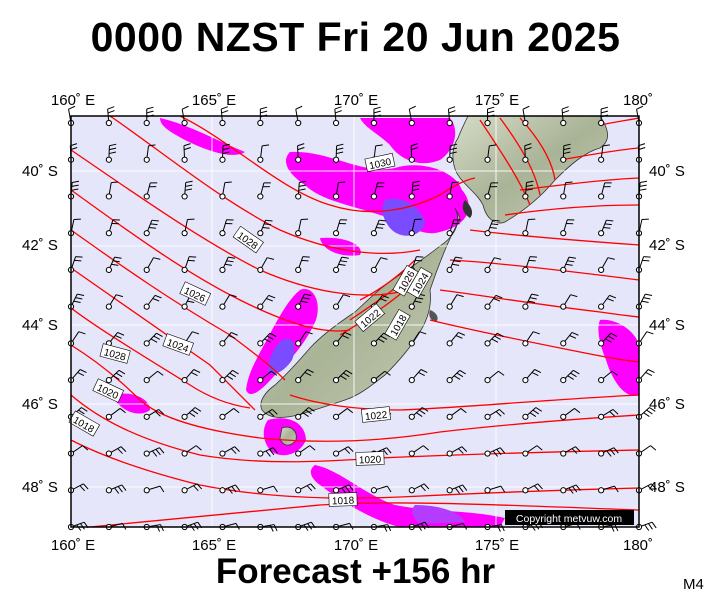 The width and height of the screenshot is (711, 600). What do you see at coordinates (638, 100) in the screenshot?
I see `lon-label-top-180: 180˚` at bounding box center [638, 100].